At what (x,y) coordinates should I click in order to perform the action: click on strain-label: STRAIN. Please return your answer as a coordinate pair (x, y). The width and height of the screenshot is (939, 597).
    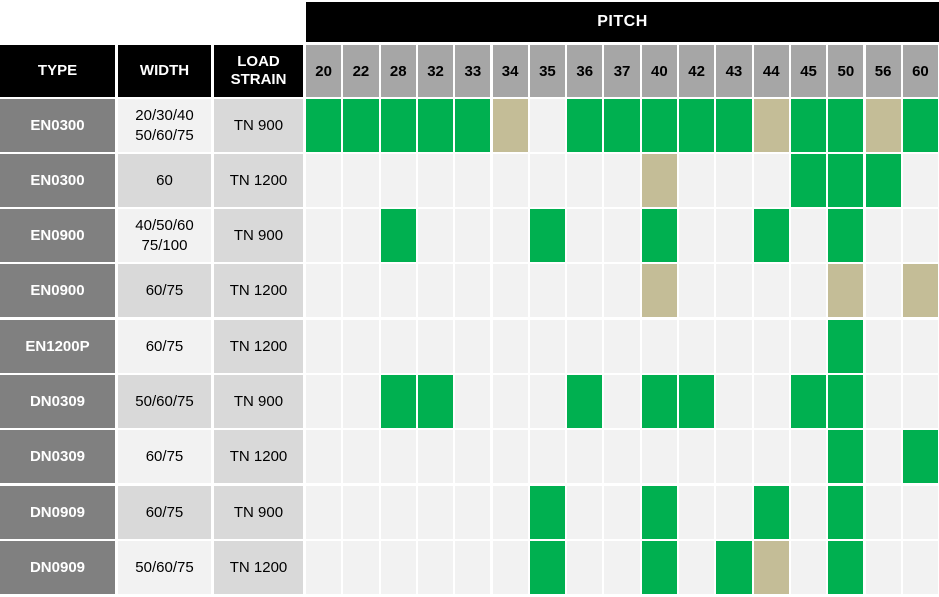
    Looking at the image, I should click on (258, 79).